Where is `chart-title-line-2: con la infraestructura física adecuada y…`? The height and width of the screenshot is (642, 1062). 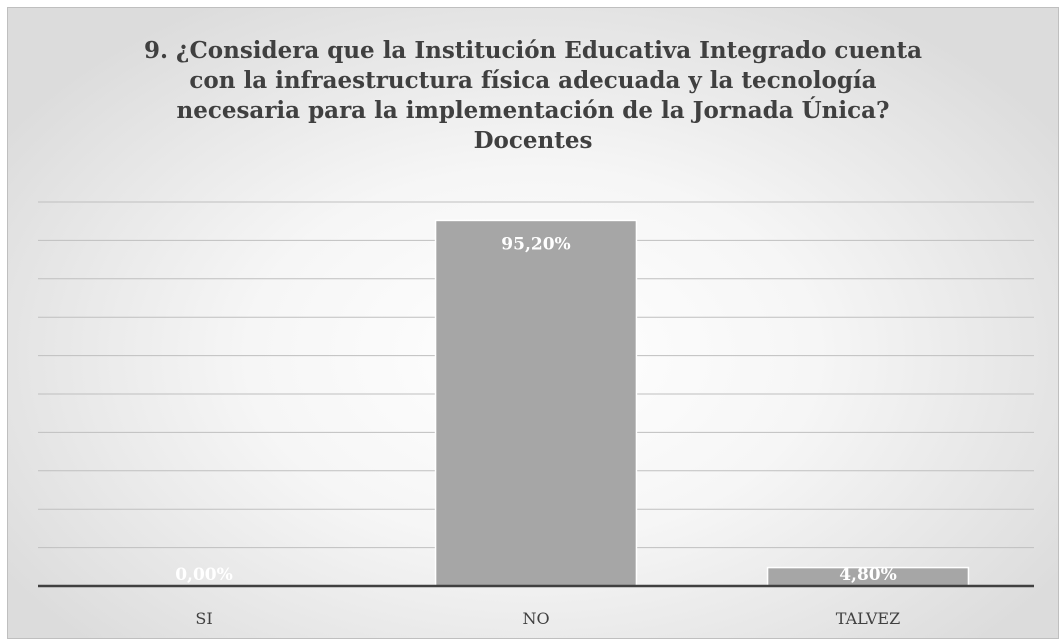
chart-title-line-2: con la infraestructura física adecuada y… is located at coordinates (533, 80).